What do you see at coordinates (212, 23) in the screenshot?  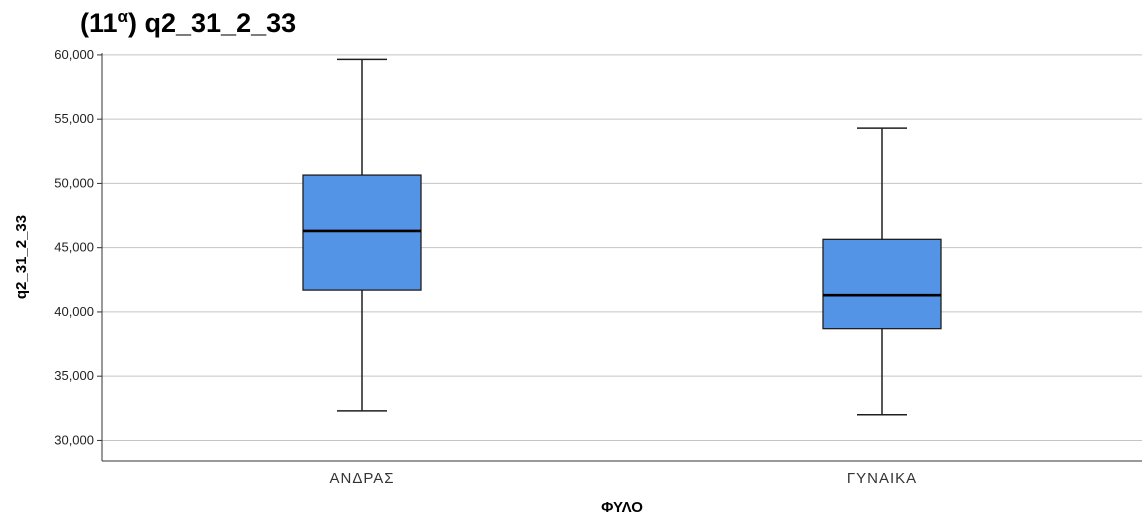 I see `chart-title-rest: ) q2_31_2_33` at bounding box center [212, 23].